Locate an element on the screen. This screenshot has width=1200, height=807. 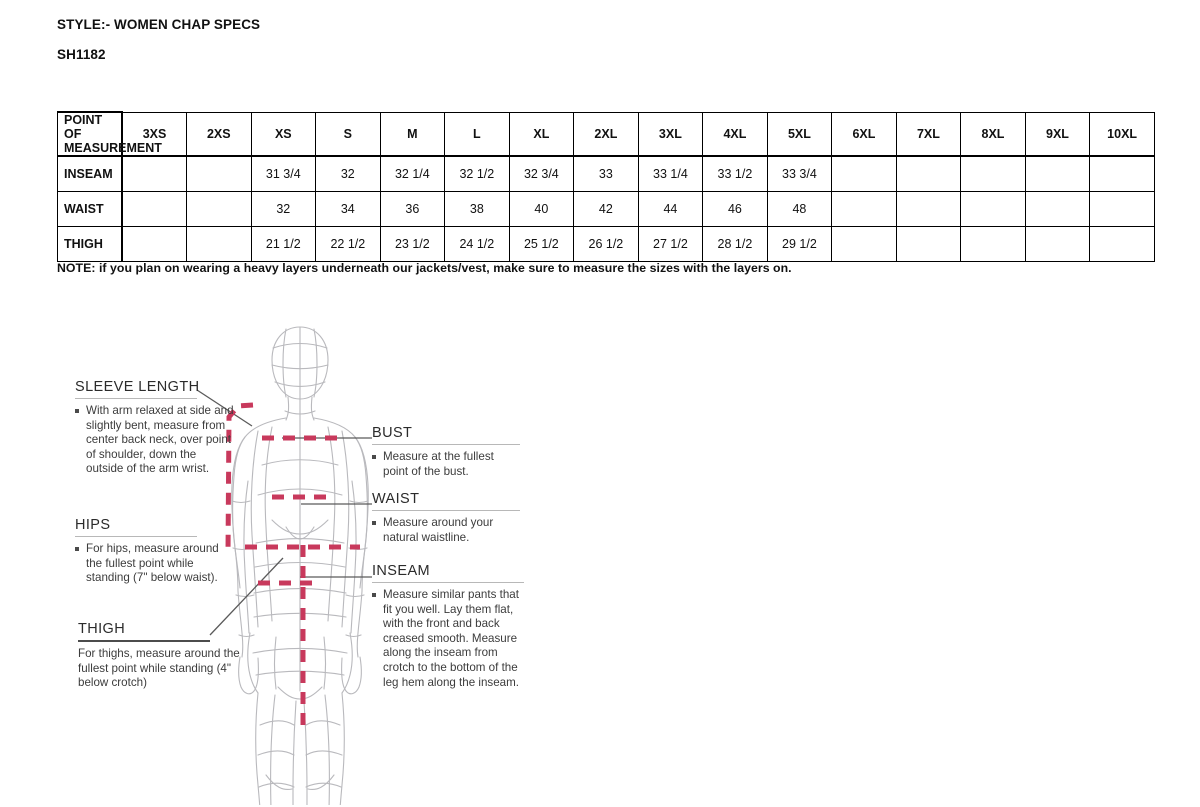
cell-waist-2xl: 42 is located at coordinates (606, 209).